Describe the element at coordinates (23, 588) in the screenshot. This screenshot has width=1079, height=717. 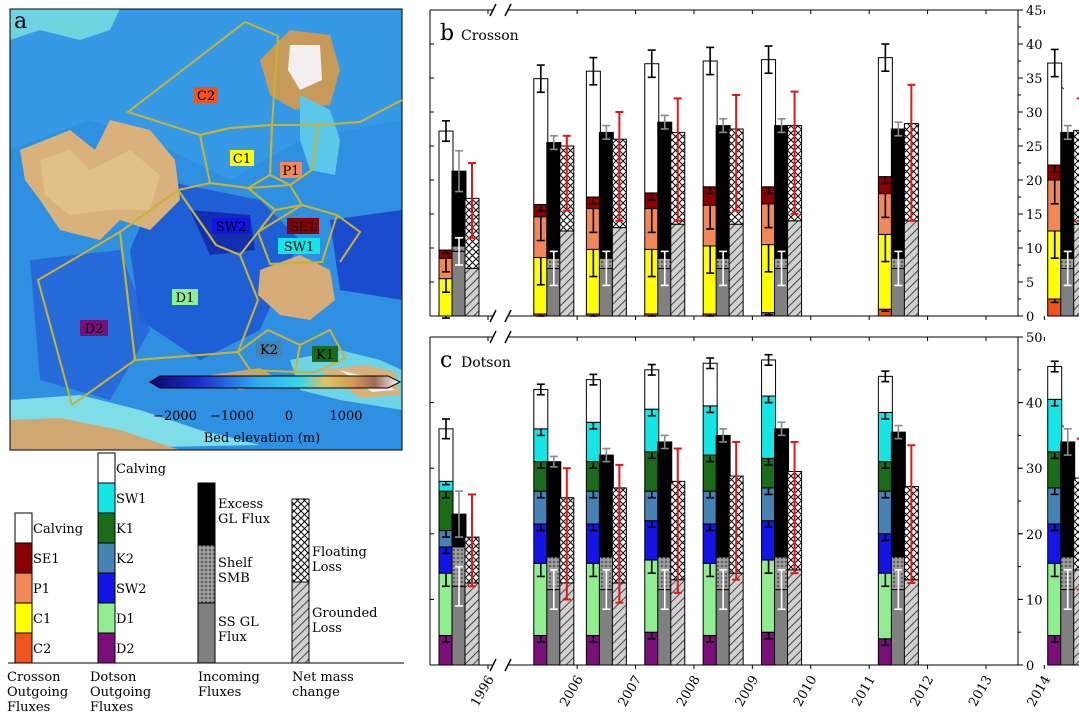
I see `legend-swatch-p1` at that location.